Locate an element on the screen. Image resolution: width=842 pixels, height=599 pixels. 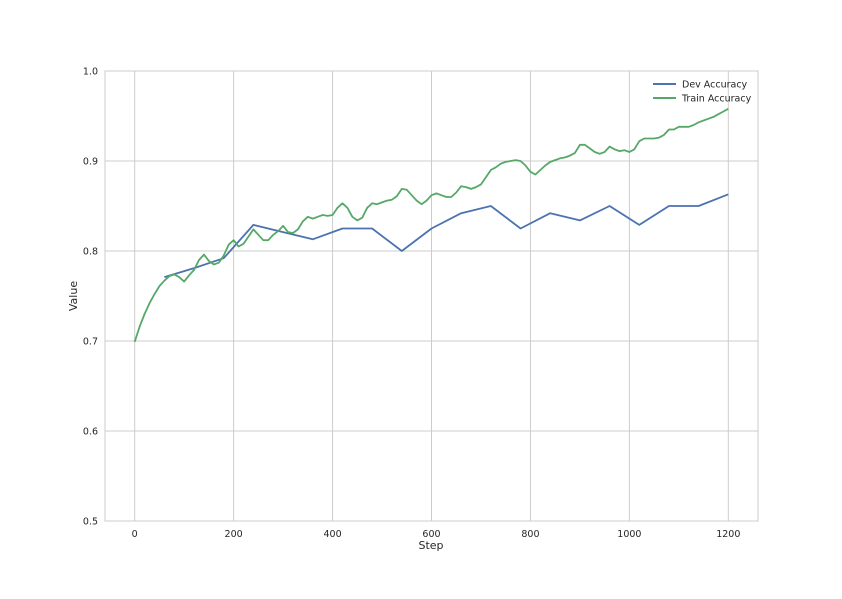
y-tick-label: 0.9 is located at coordinates (90, 162).